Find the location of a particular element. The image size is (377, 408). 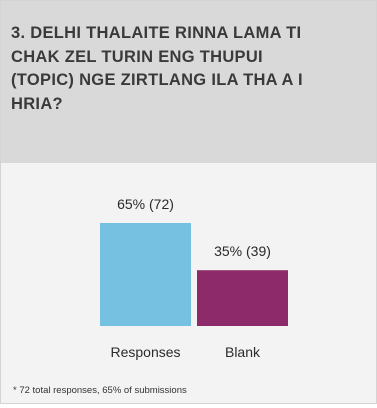

bar-blank is located at coordinates (242, 298).